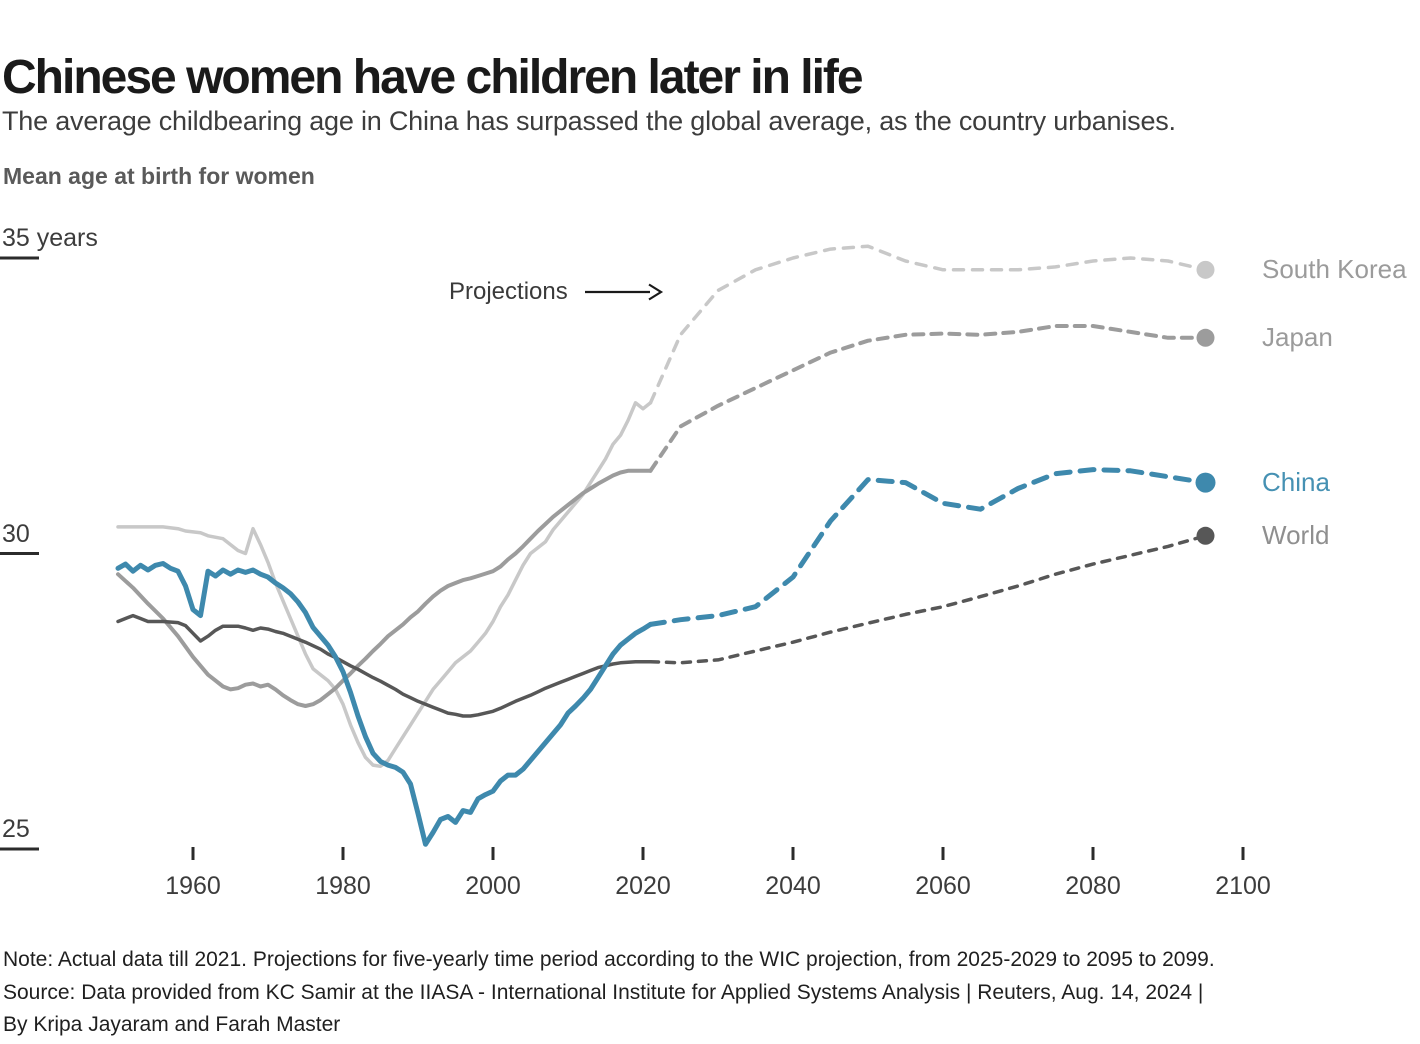 This screenshot has width=1420, height=1044. I want to click on line-china-projection, so click(928, 547).